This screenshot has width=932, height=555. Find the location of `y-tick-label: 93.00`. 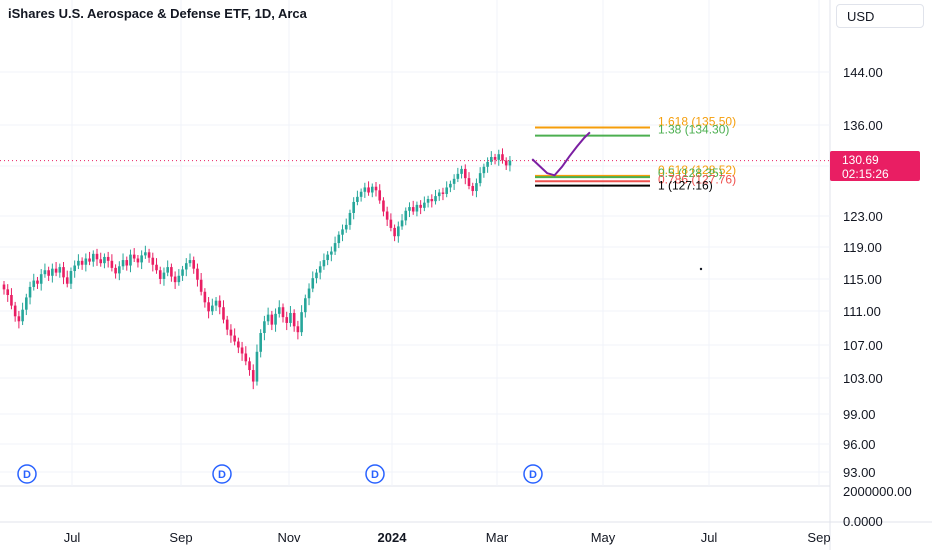

y-tick-label: 93.00 is located at coordinates (859, 472).